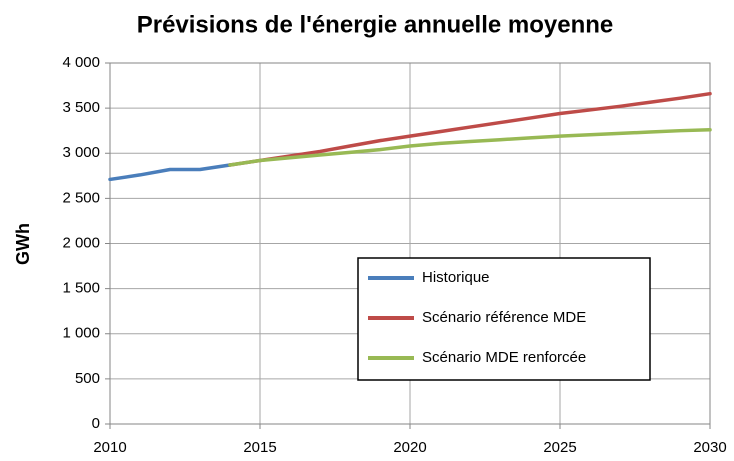 The image size is (734, 461). I want to click on chart-title: Prévisions de l'énergie annuelle moyenne, so click(375, 24).